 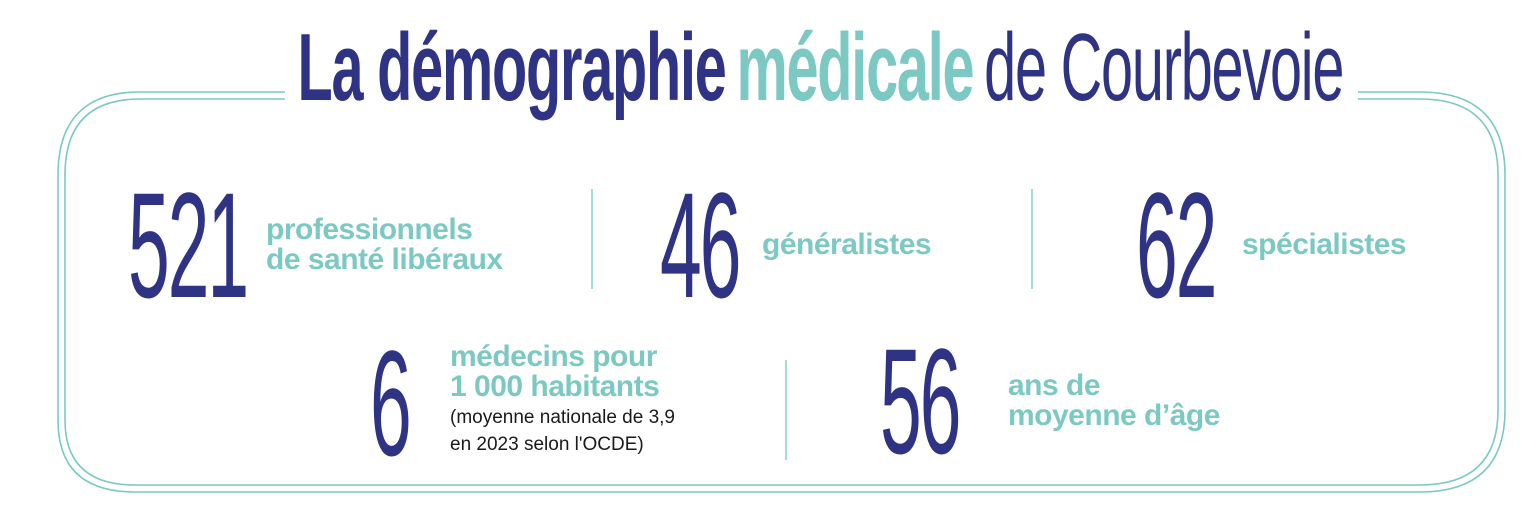 I want to click on stat-note: en 2023 selon l'OCDE), so click(x=547, y=444).